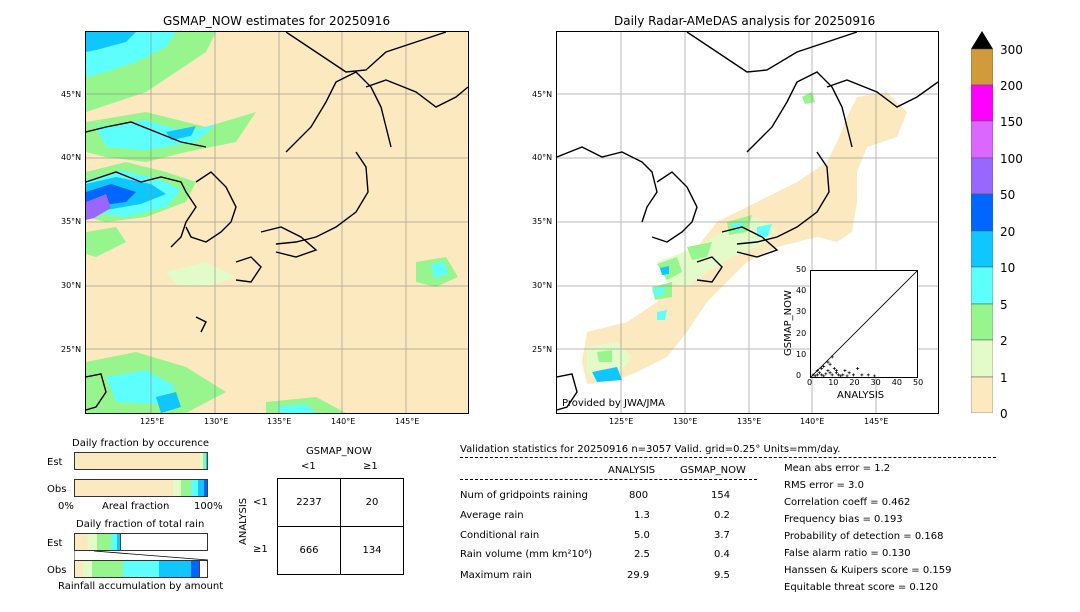 The height and width of the screenshot is (612, 1080). I want to click on left-lon-140: 140°E, so click(343, 421).